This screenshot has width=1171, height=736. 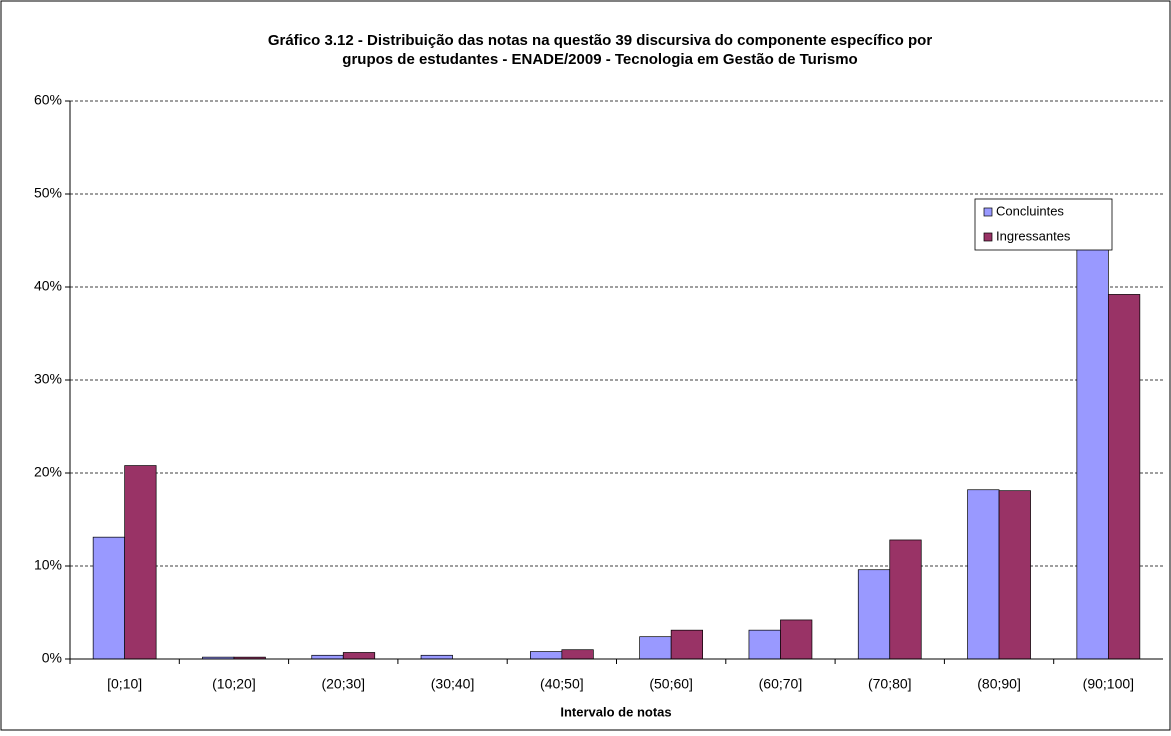 What do you see at coordinates (48, 193) in the screenshot?
I see `y-tick-label: 50%` at bounding box center [48, 193].